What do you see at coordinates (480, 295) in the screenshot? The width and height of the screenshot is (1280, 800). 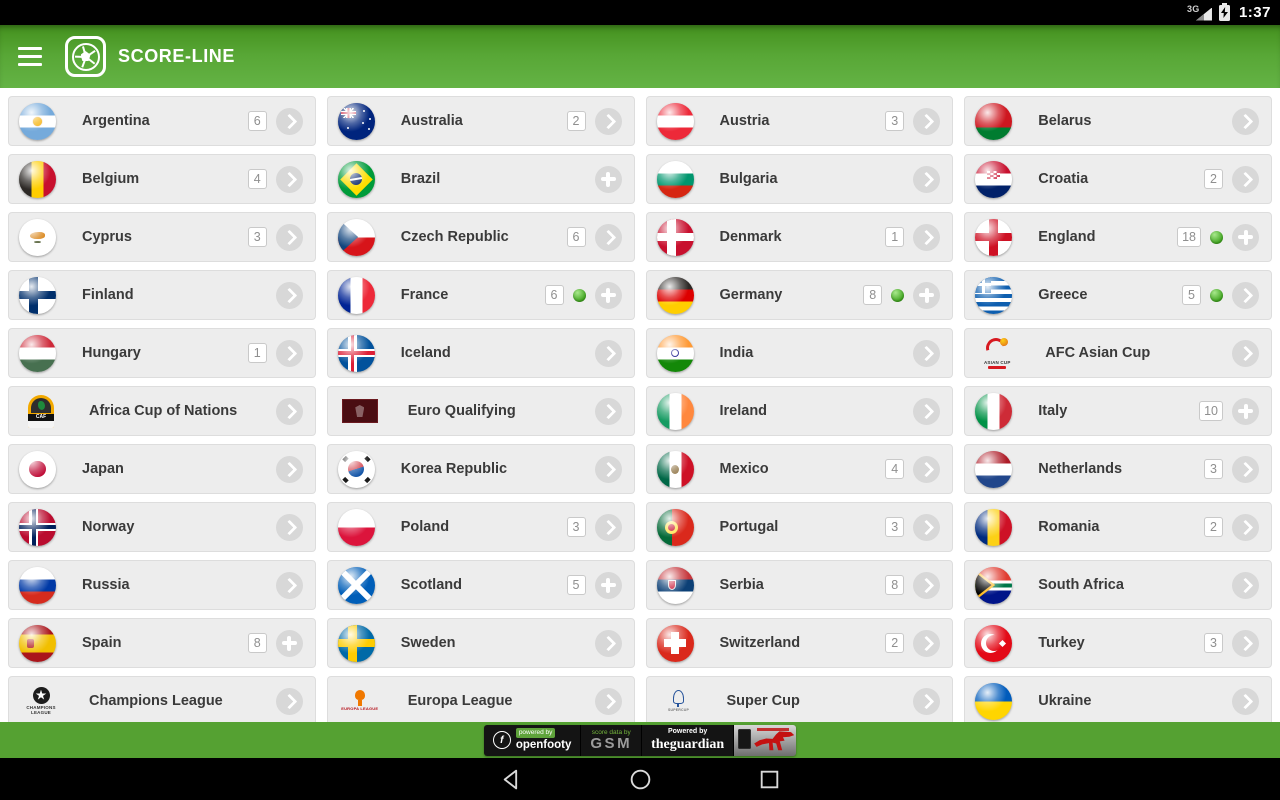 I see `country-card-france: France 6` at bounding box center [480, 295].